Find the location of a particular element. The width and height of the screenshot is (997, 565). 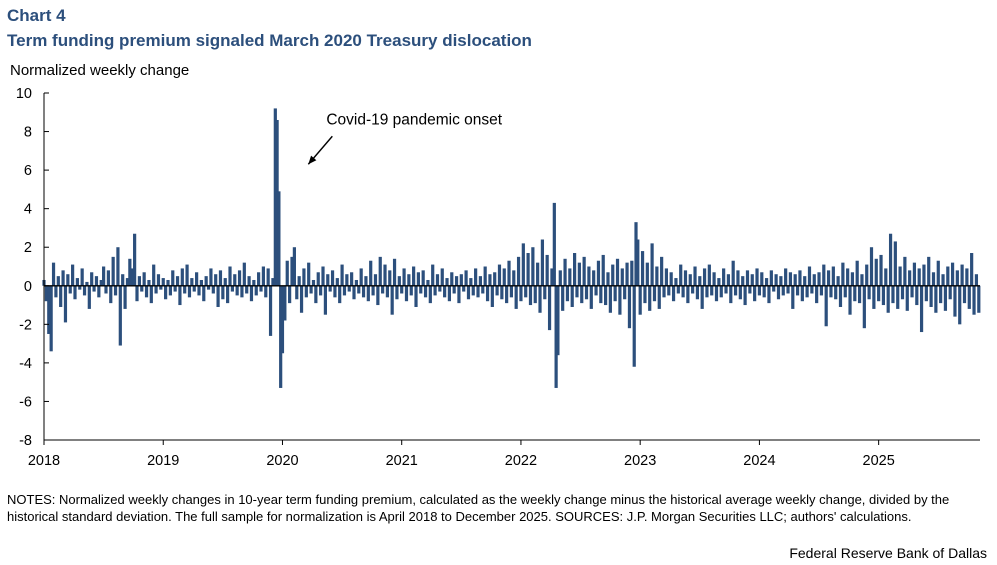

annotation-label: Covid-19 pandemic onset is located at coordinates (414, 119).